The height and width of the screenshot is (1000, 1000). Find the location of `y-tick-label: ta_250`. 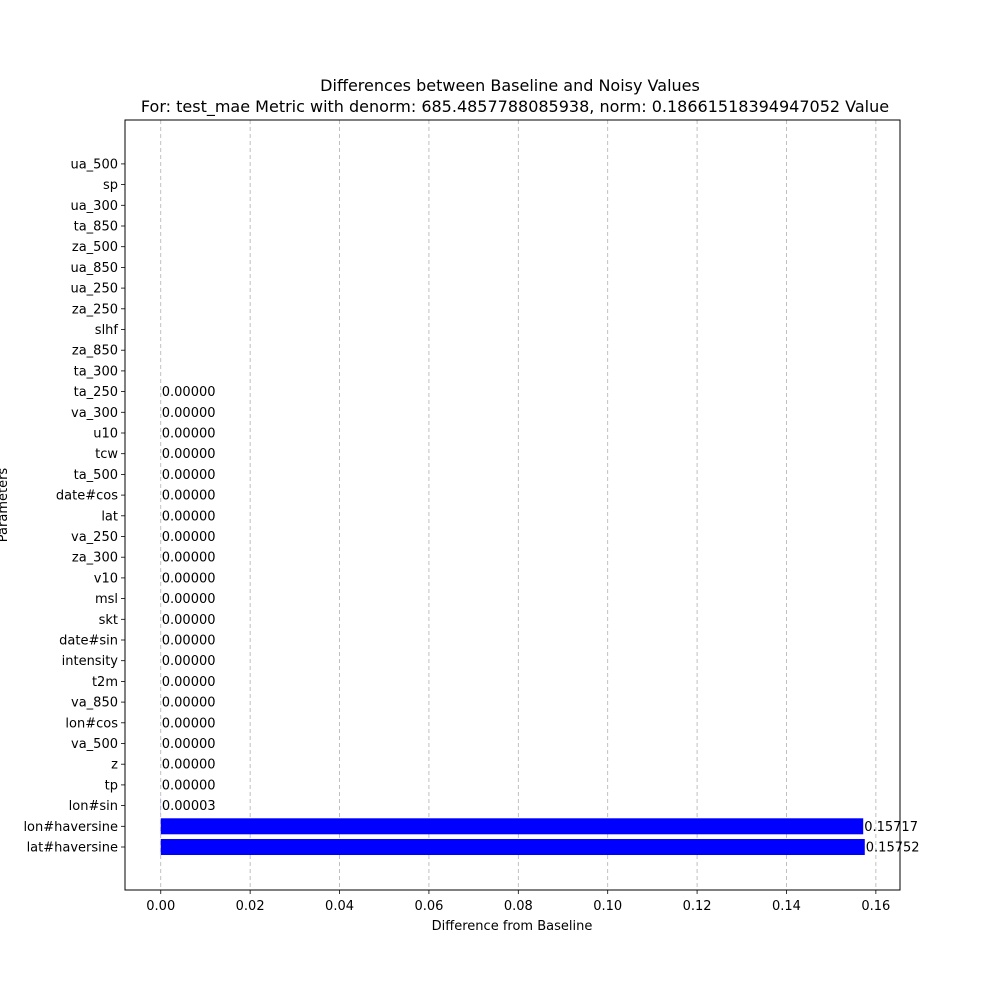

y-tick-label: ta_250 is located at coordinates (96, 392).